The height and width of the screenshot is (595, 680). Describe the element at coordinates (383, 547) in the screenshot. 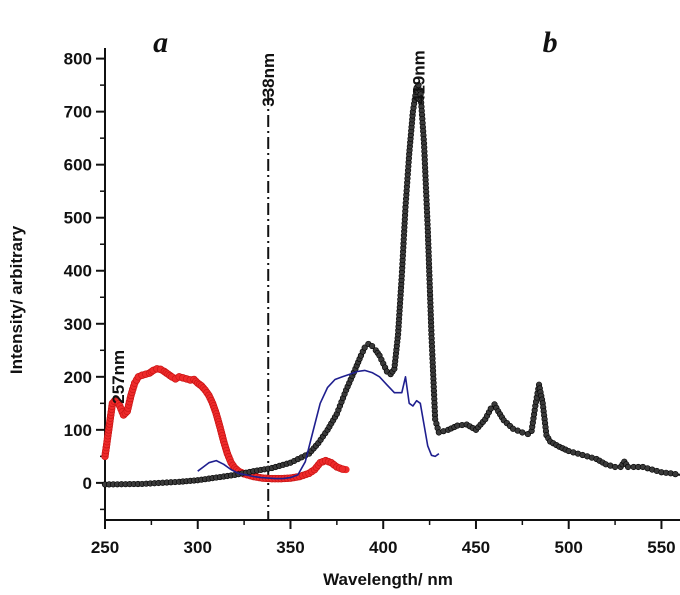

I see `x-tick-label: 400` at that location.